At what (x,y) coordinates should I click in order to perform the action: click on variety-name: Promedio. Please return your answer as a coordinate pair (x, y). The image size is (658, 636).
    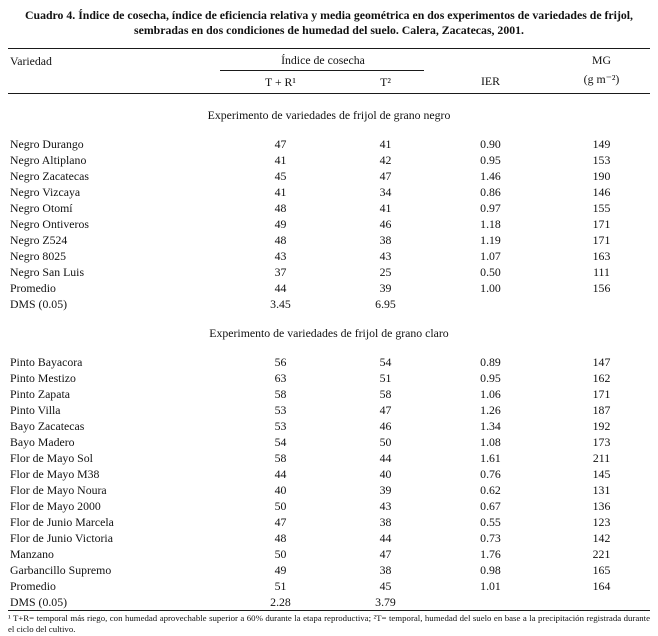
    Looking at the image, I should click on (33, 288).